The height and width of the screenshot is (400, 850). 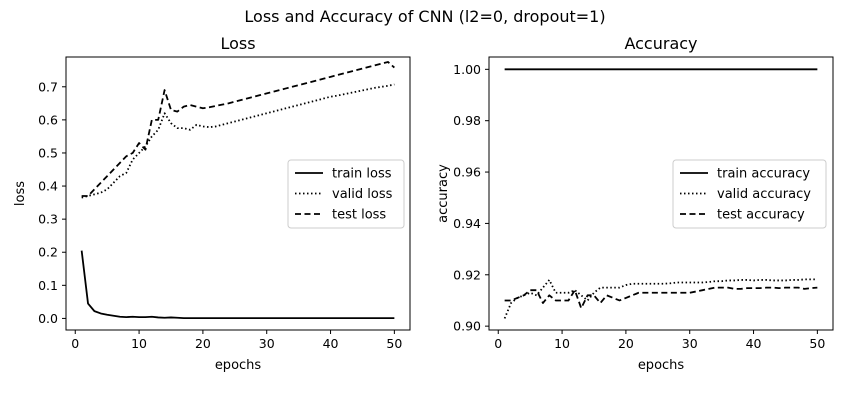 I want to click on y-tick-label: 0.7, so click(x=48, y=86).